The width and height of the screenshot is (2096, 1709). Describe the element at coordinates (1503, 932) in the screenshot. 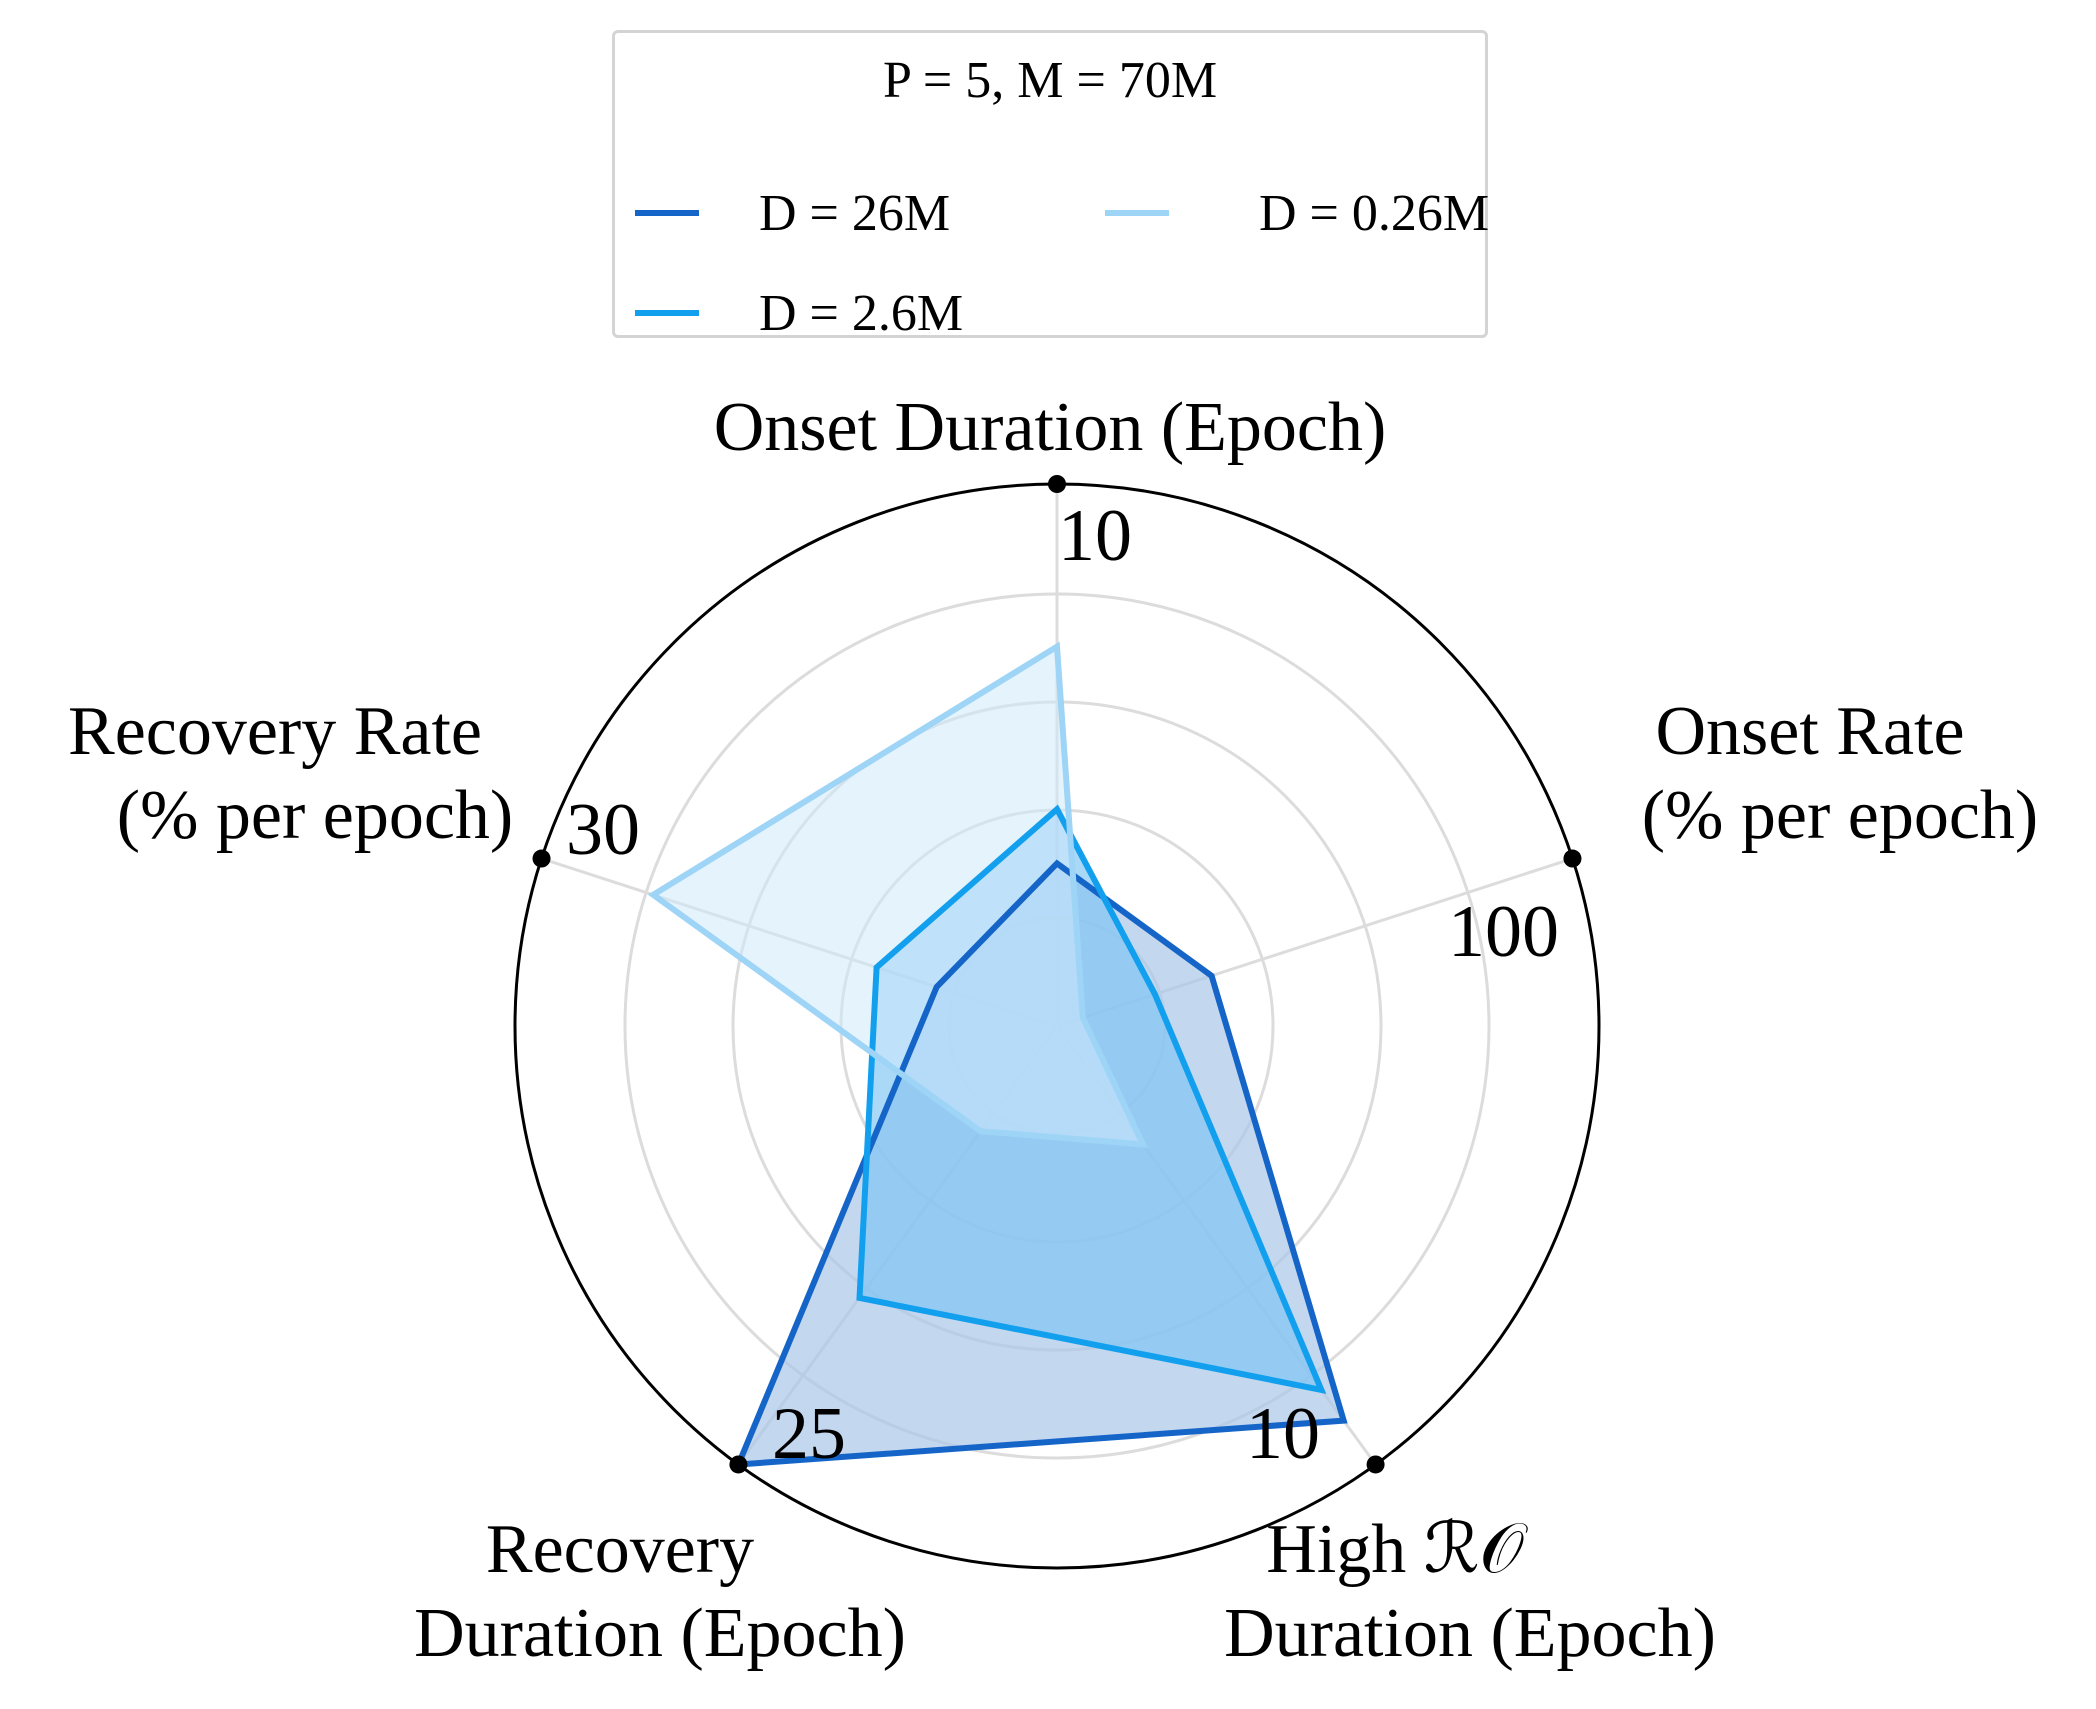

I see `tick-label-onset-rate-max: 100` at that location.